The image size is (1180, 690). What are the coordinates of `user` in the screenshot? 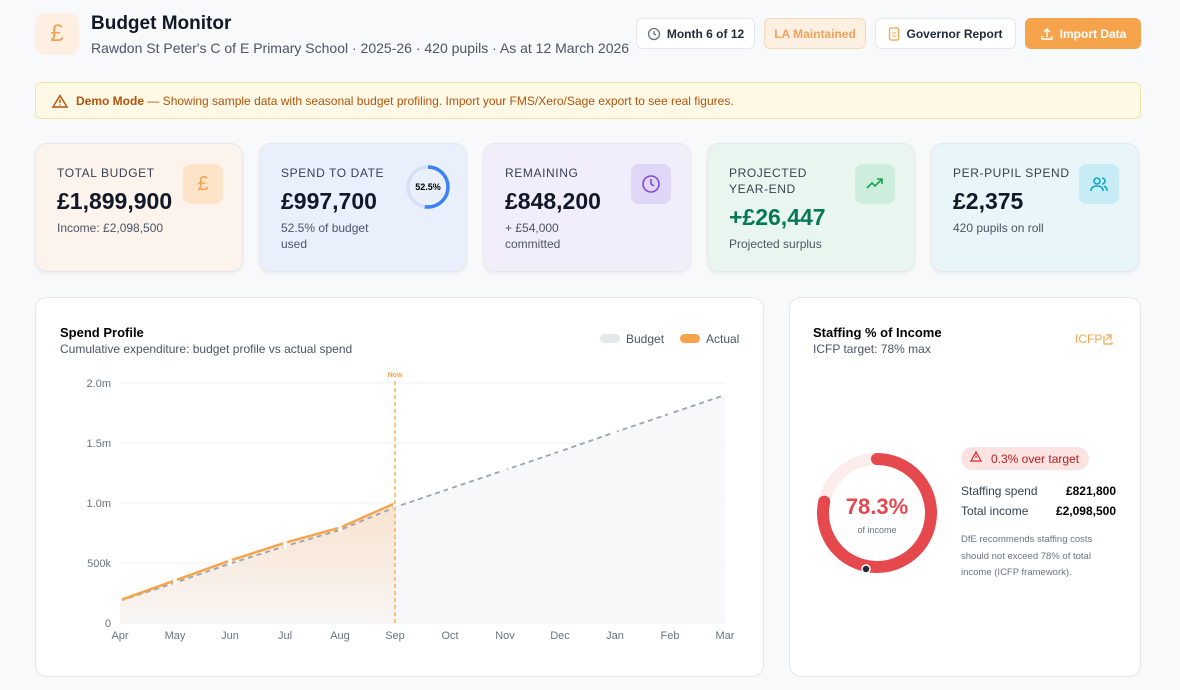 It's located at (1097, 181).